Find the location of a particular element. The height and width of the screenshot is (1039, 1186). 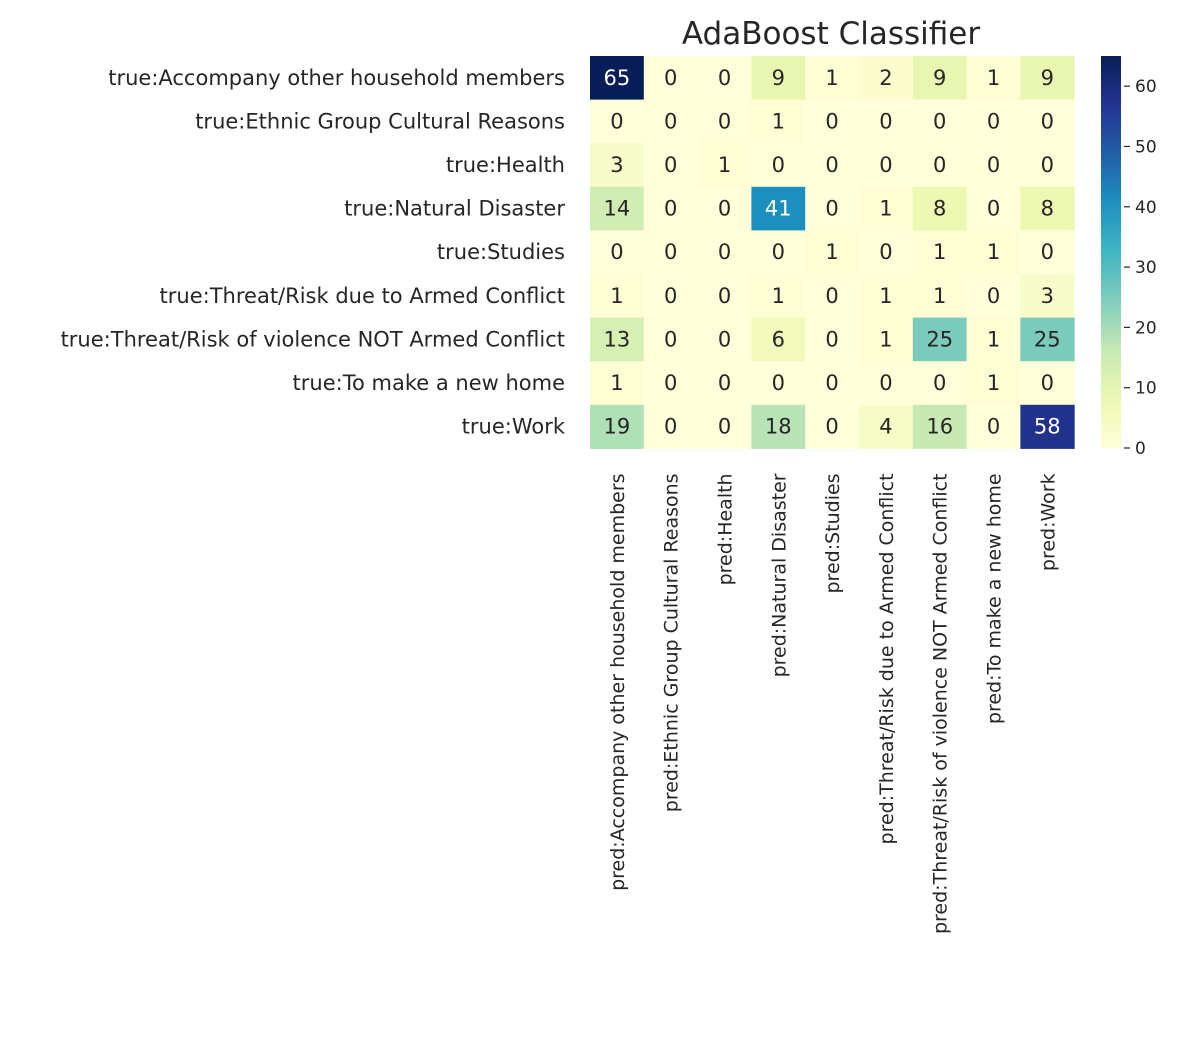

colorbar-gradient is located at coordinates (1111, 252).